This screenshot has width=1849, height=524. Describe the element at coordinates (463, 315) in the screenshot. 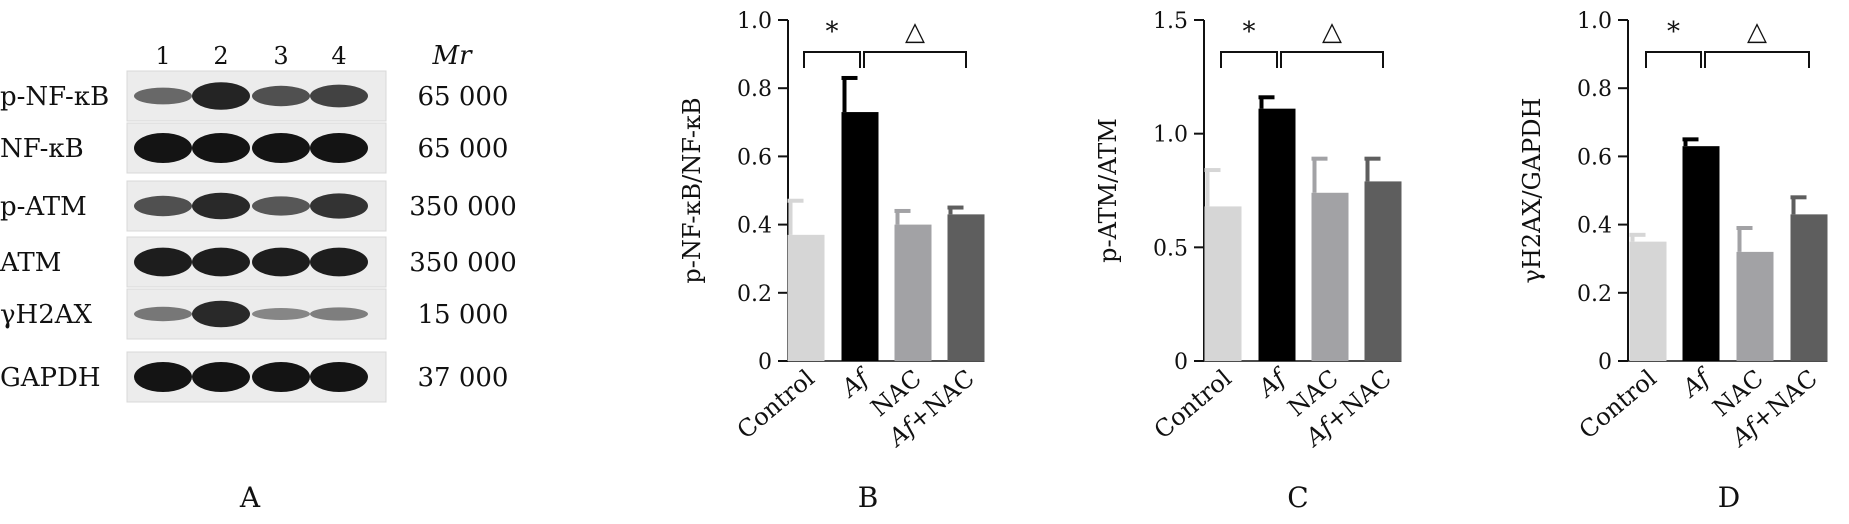

I see `mr-value: 15 000` at that location.